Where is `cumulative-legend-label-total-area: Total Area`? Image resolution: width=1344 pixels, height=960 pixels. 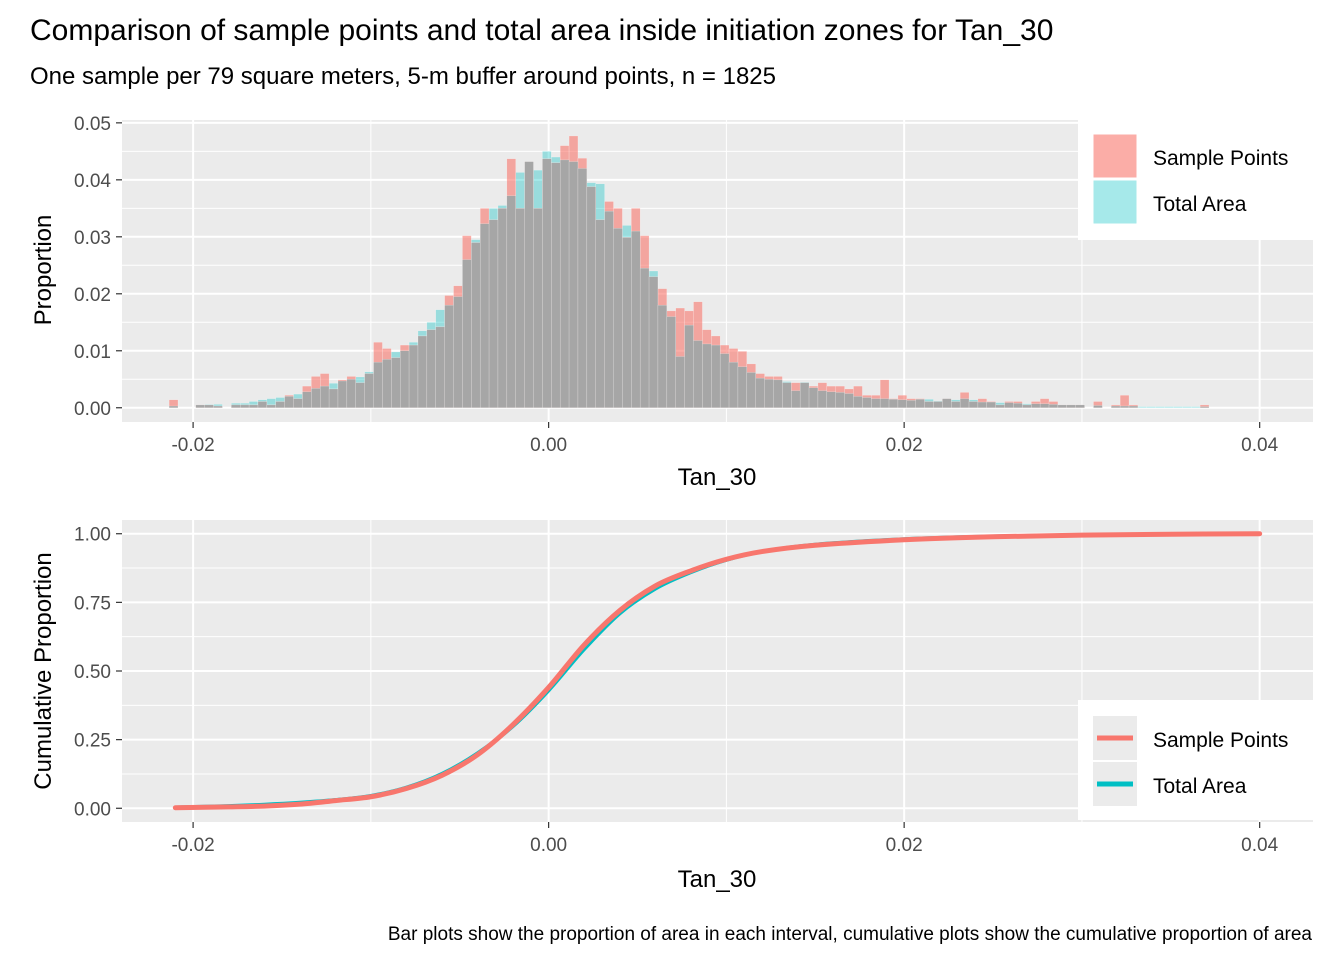
cumulative-legend-label-total-area: Total Area is located at coordinates (1200, 786).